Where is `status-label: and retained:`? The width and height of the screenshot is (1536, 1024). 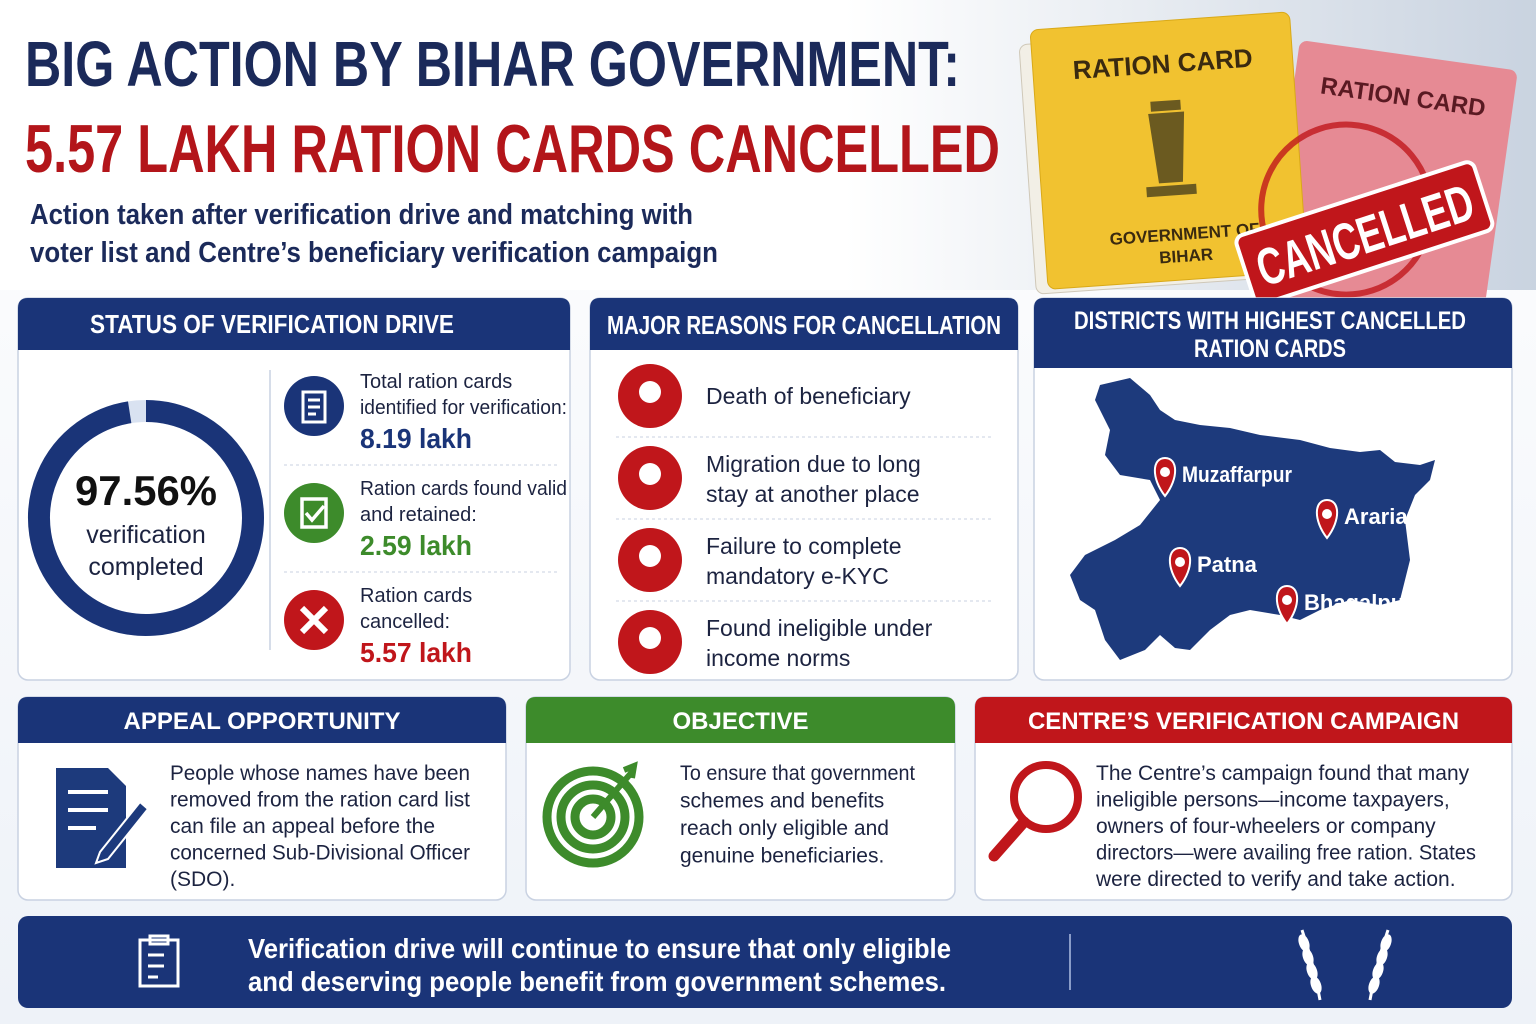 status-label: and retained: is located at coordinates (418, 515).